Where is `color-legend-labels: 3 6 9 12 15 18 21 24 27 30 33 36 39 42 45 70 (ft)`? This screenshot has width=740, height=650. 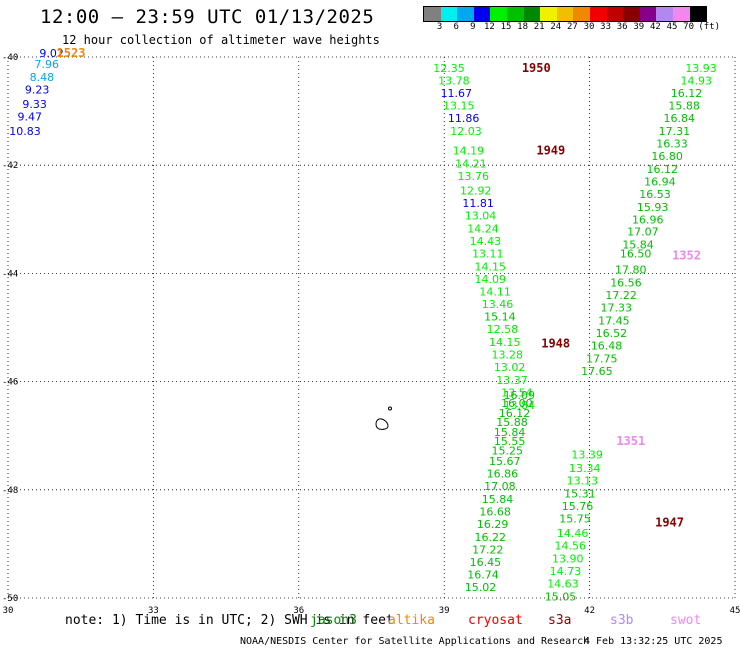
color-legend-labels: 3 6 9 12 15 18 21 24 27 30 33 36 39 42 45 70 (ft) is located at coordinates (581, 28).